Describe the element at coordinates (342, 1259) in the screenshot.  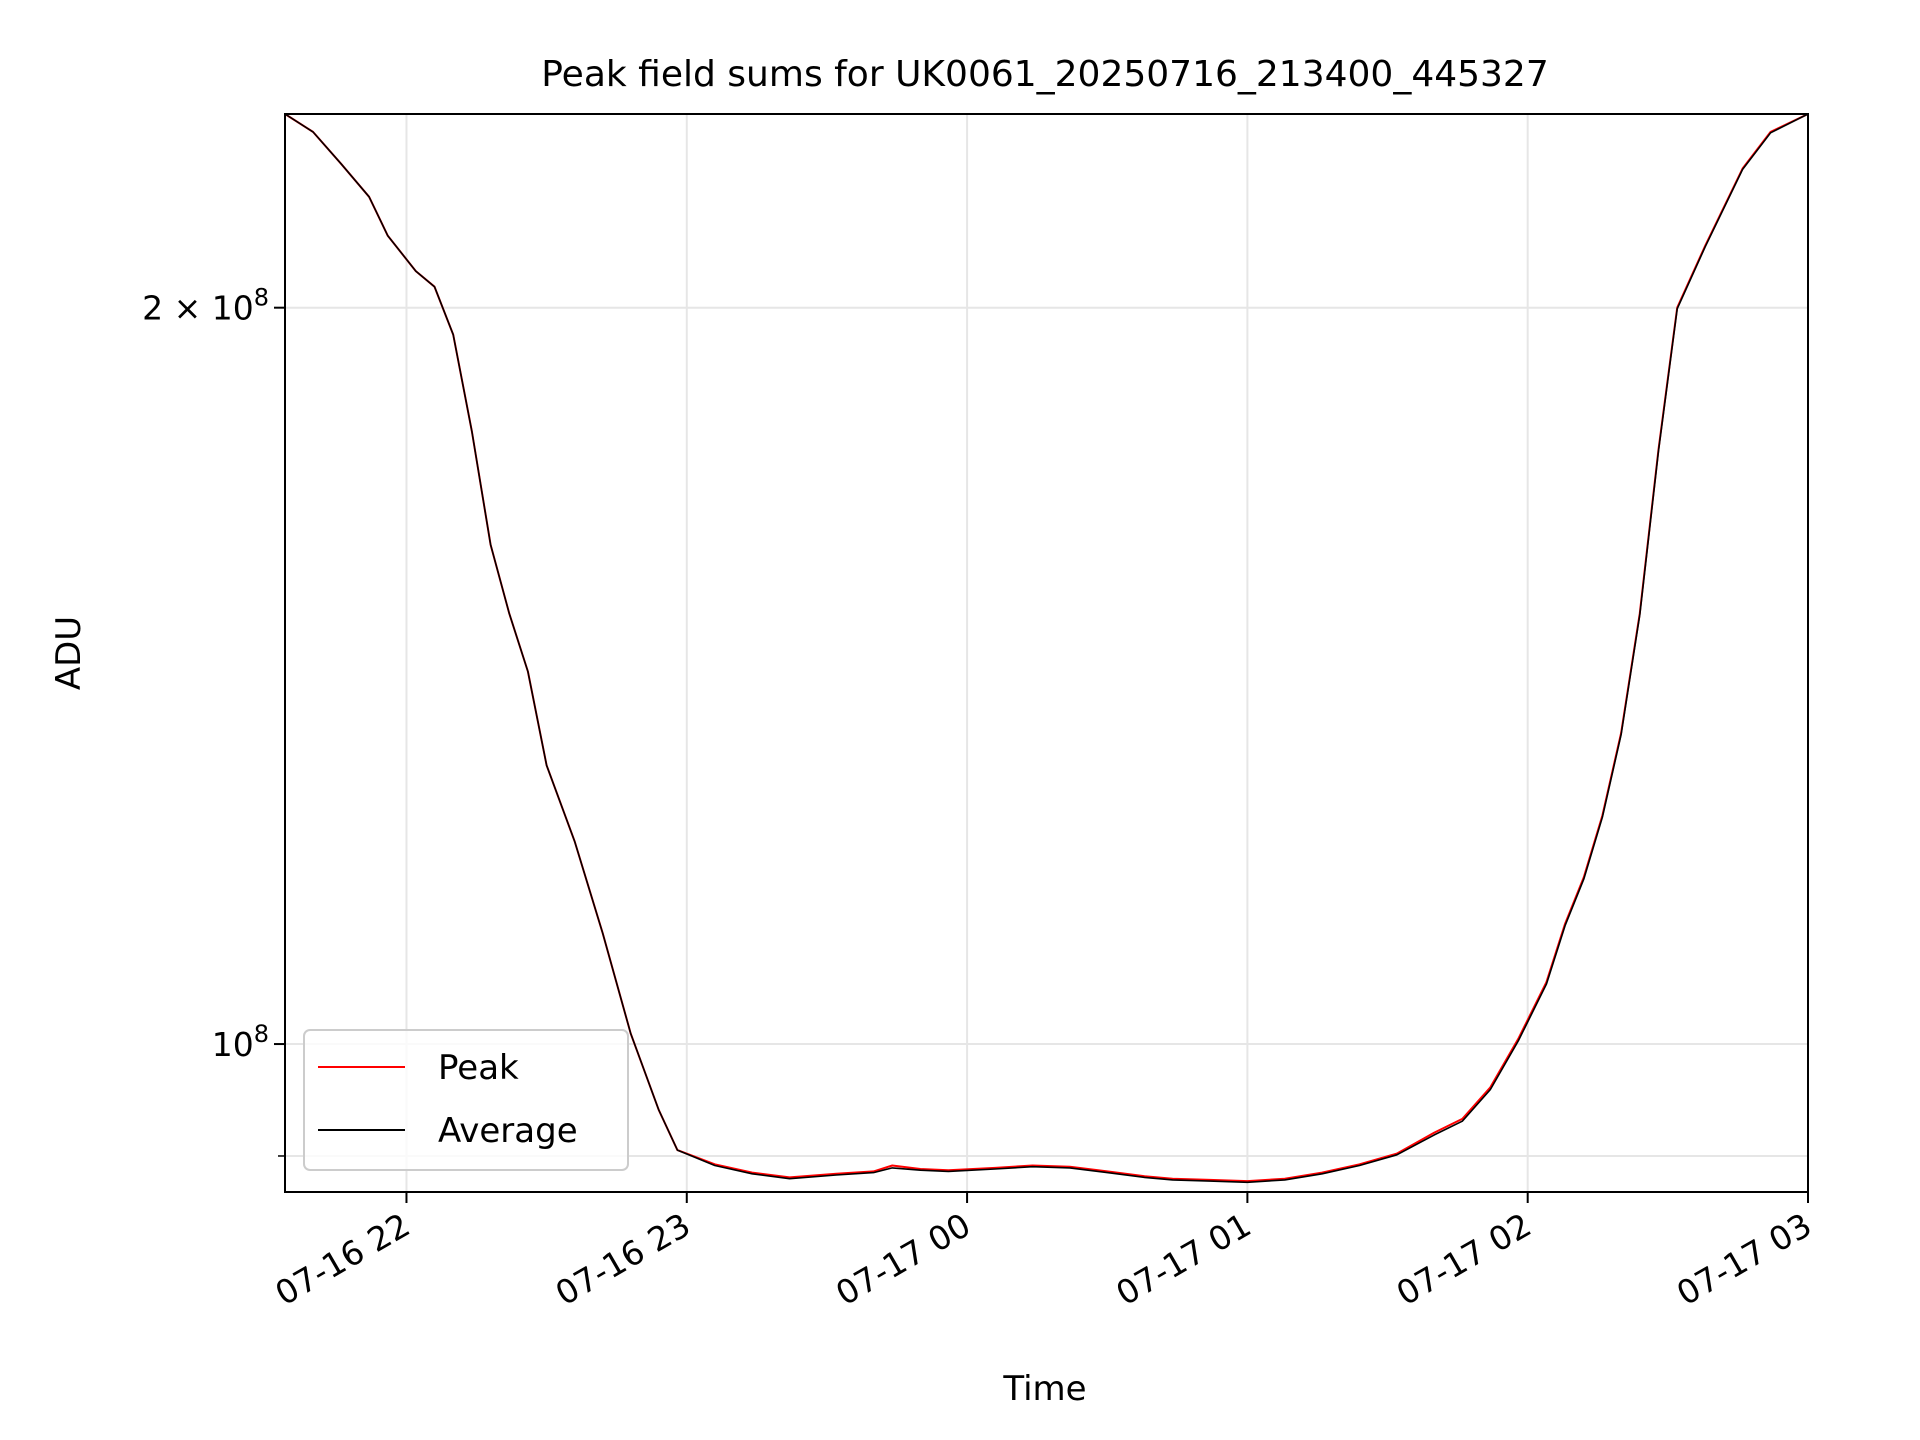
I see `x-tick-label: 07-16 22` at that location.